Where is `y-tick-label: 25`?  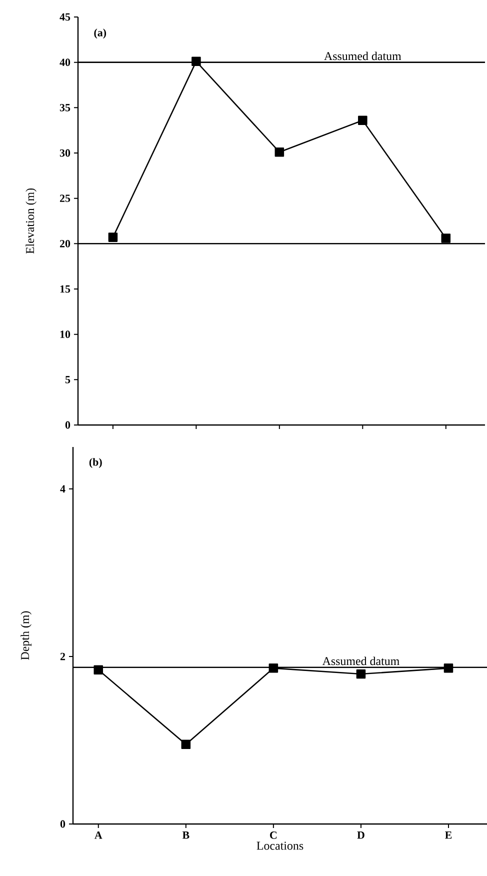 y-tick-label: 25 is located at coordinates (65, 198).